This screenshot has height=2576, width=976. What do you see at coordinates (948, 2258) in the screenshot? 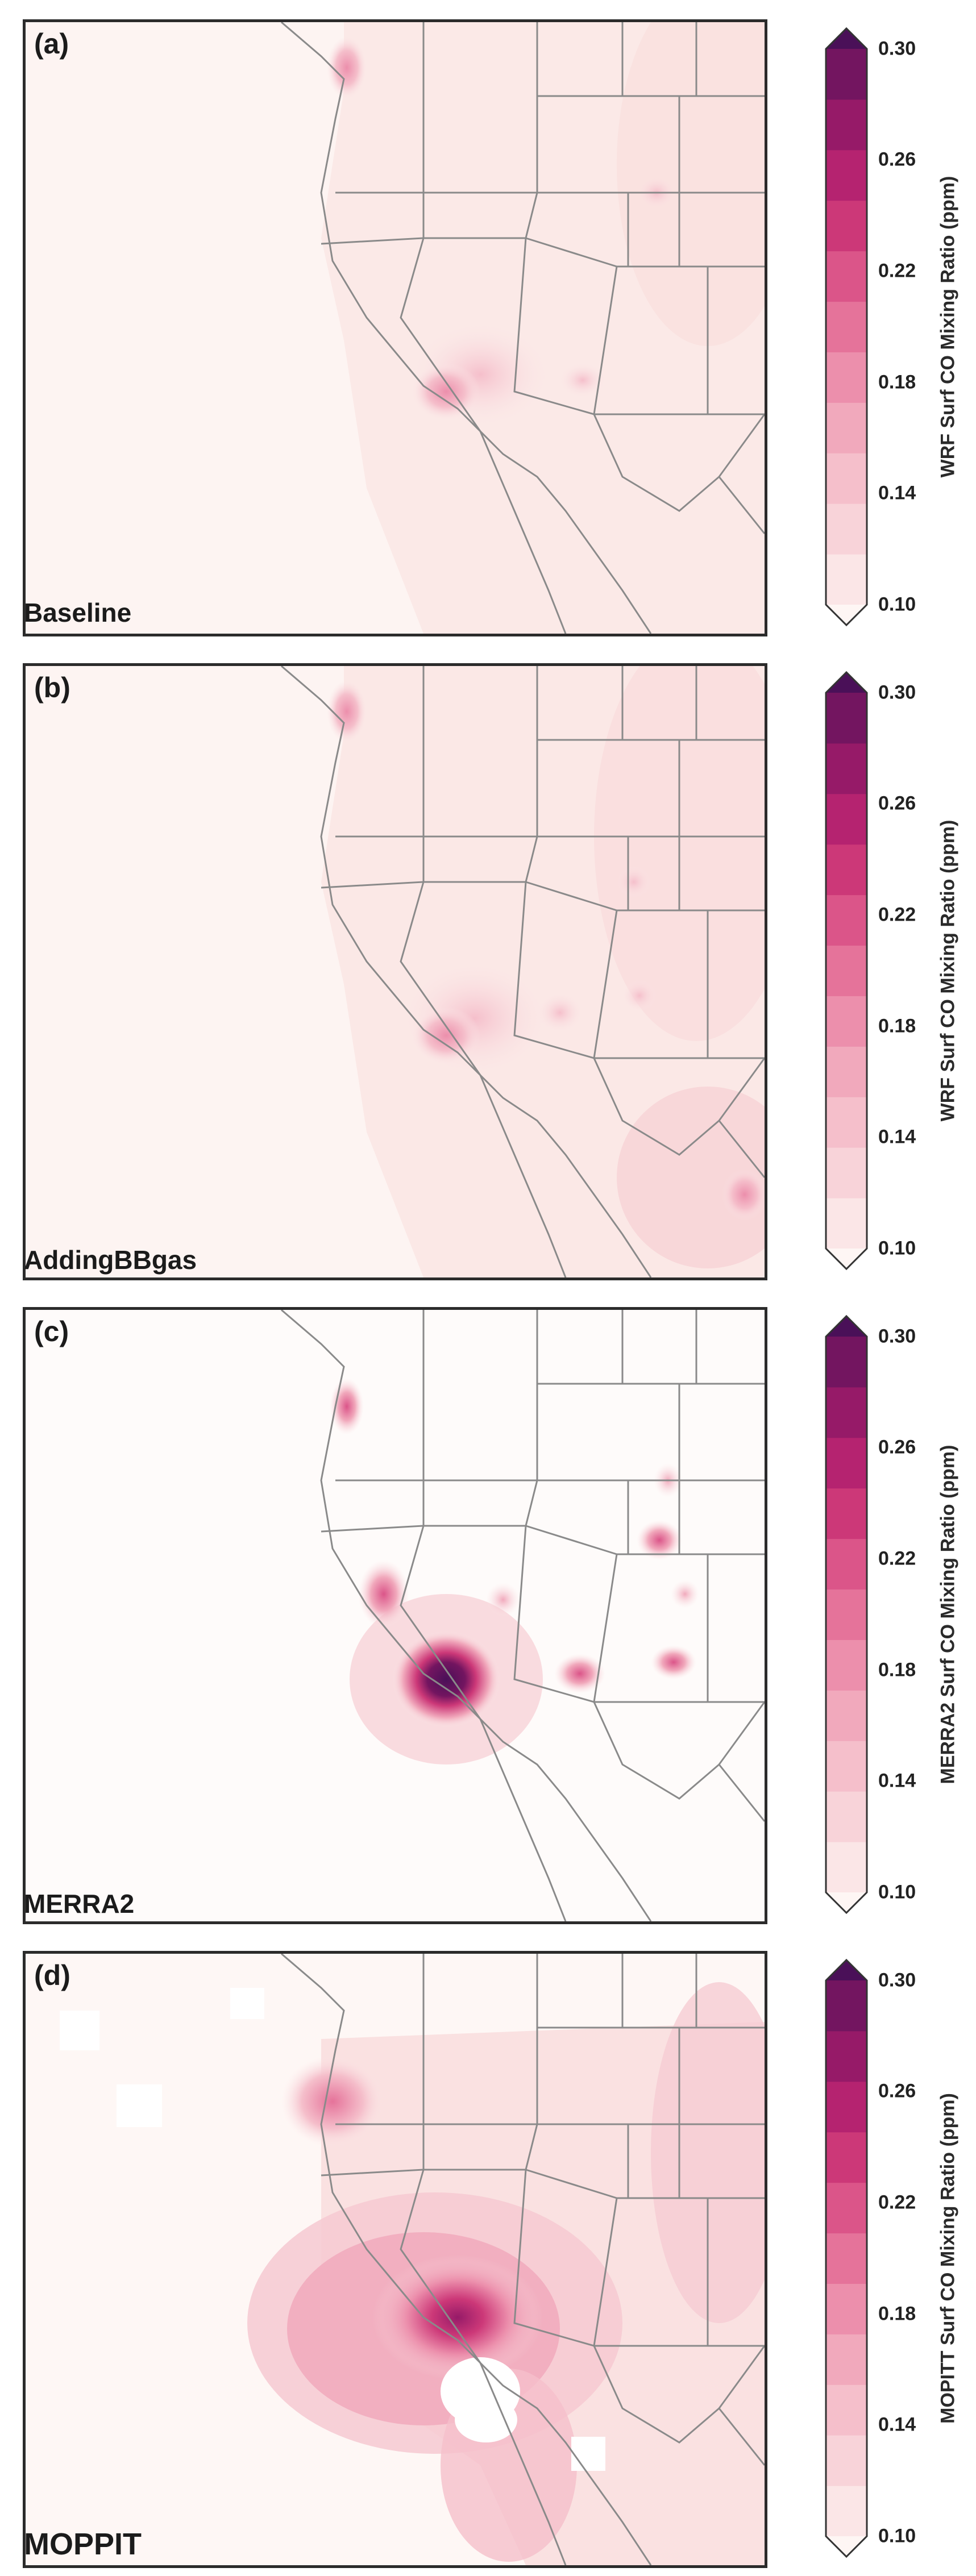
I see `colorbar-label: MOPITT Surf CO Mixing Ratio (ppm)` at bounding box center [948, 2258].